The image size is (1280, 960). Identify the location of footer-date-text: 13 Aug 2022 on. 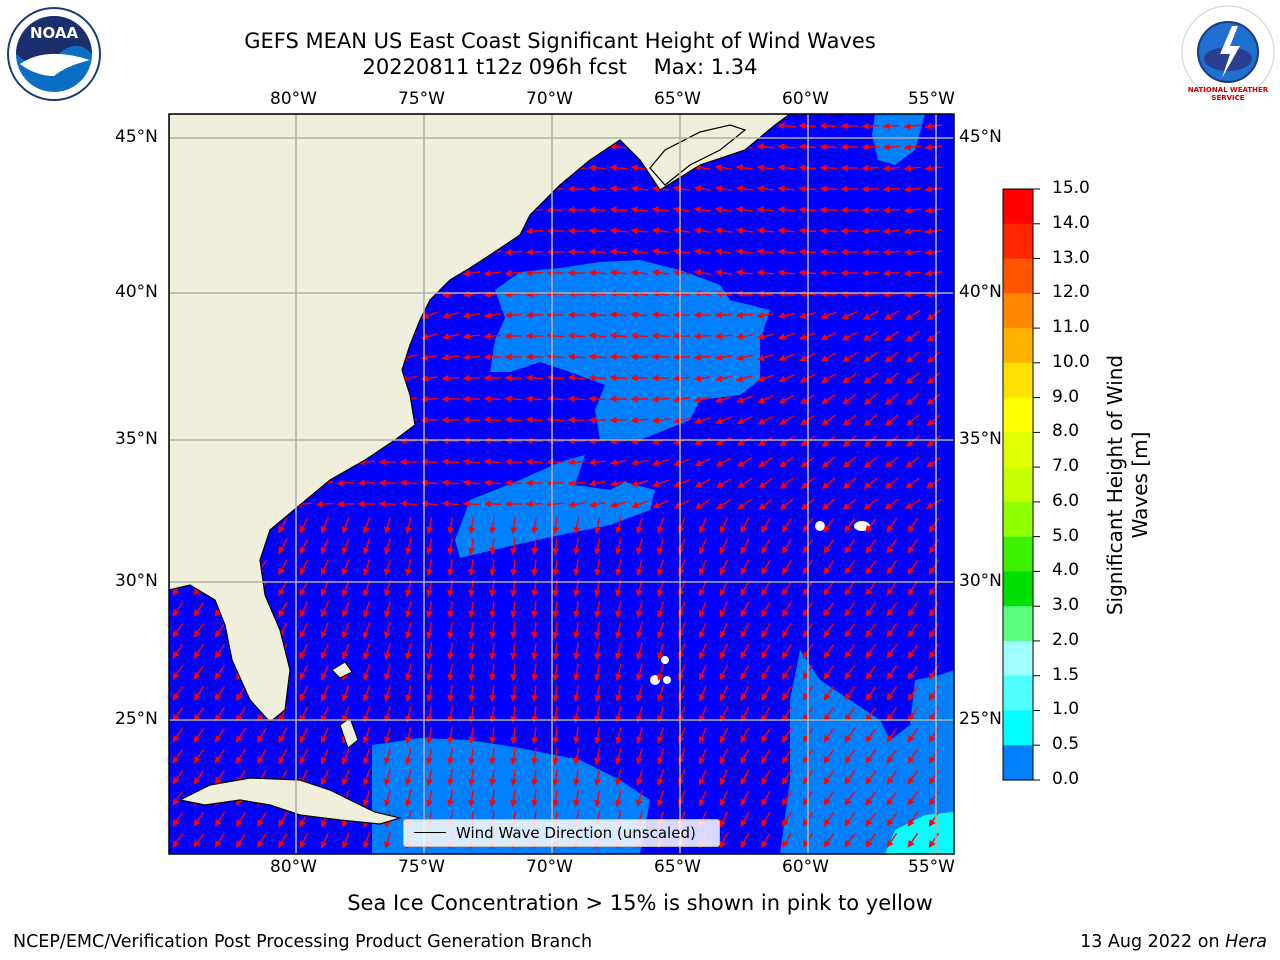
(1150, 942).